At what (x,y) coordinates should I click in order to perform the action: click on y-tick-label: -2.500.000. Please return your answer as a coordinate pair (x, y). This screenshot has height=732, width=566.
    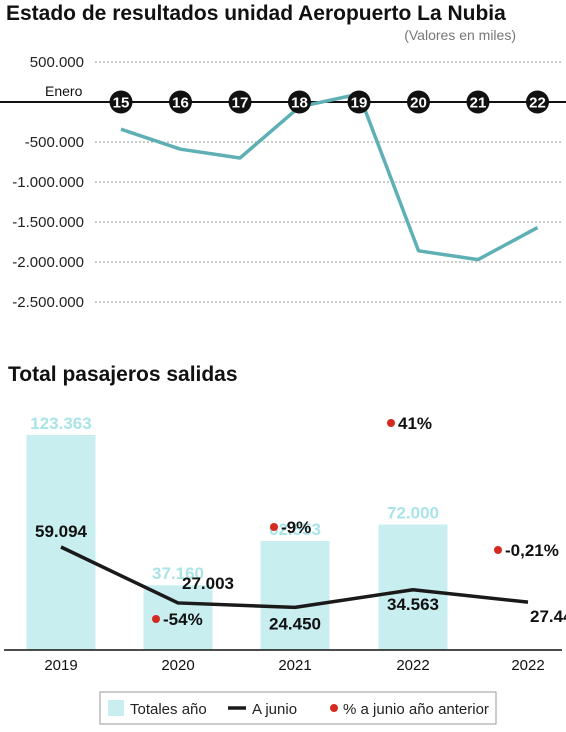
    Looking at the image, I should click on (48, 302).